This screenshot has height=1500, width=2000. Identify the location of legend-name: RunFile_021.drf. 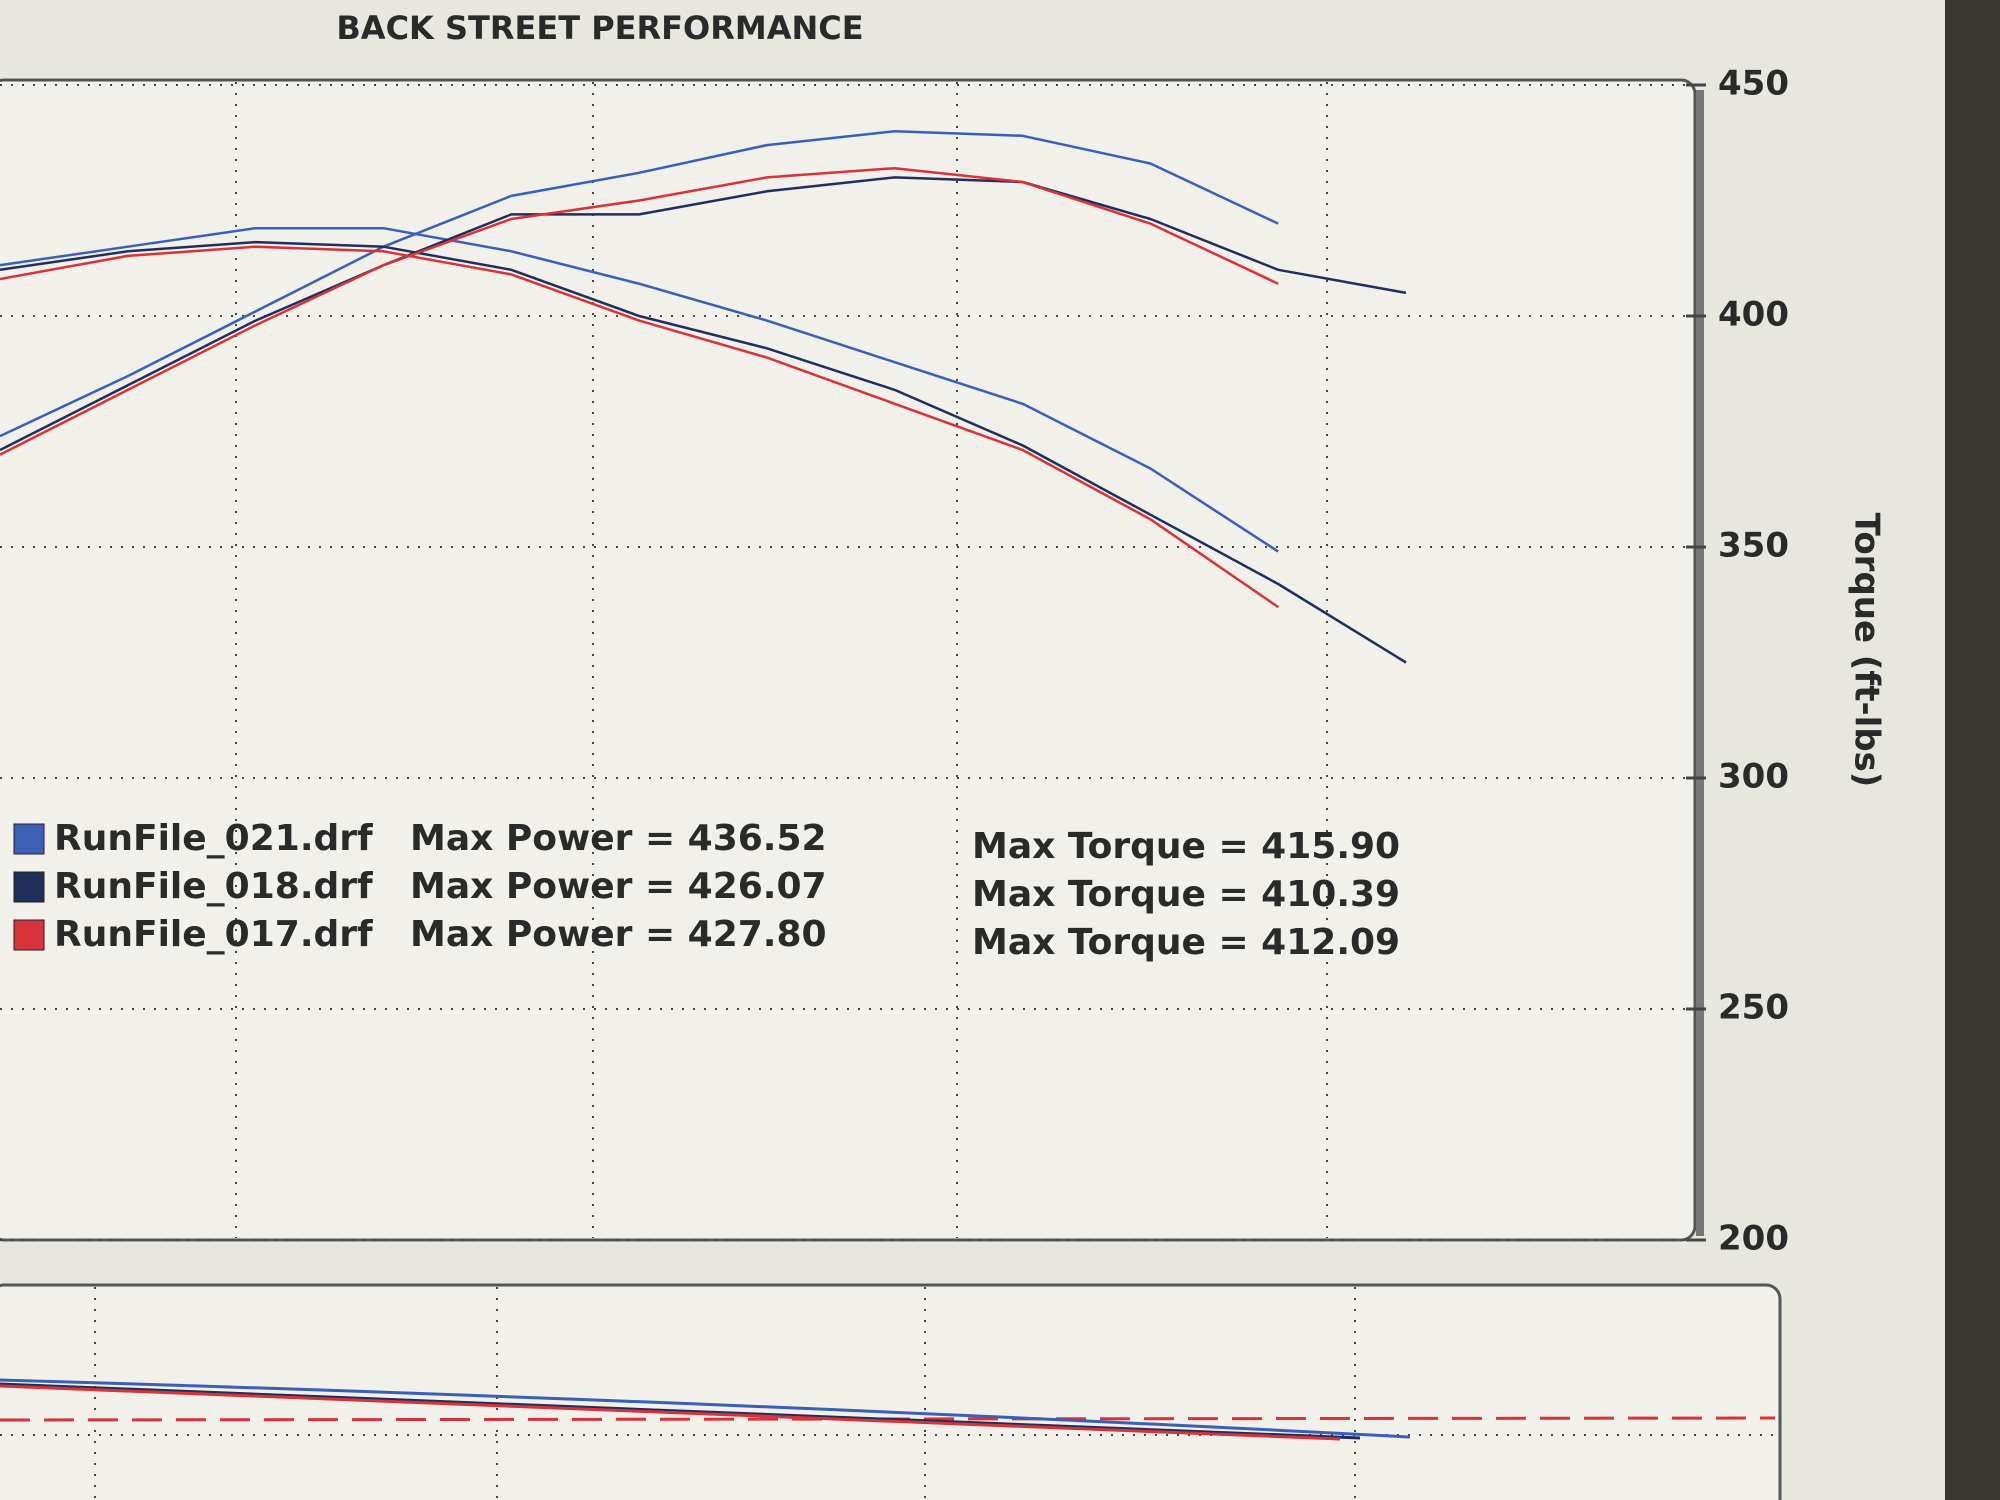
(213, 838).